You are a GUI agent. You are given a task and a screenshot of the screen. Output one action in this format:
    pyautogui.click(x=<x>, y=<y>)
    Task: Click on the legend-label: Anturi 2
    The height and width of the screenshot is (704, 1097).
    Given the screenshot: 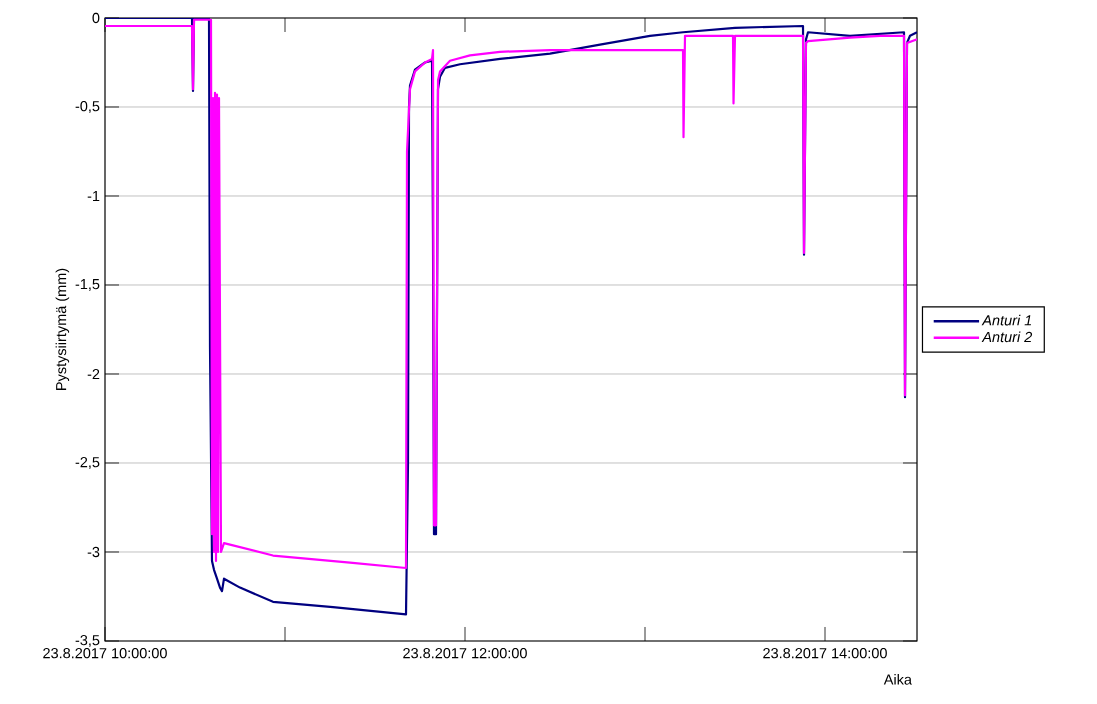 What is the action you would take?
    pyautogui.click(x=1007, y=337)
    